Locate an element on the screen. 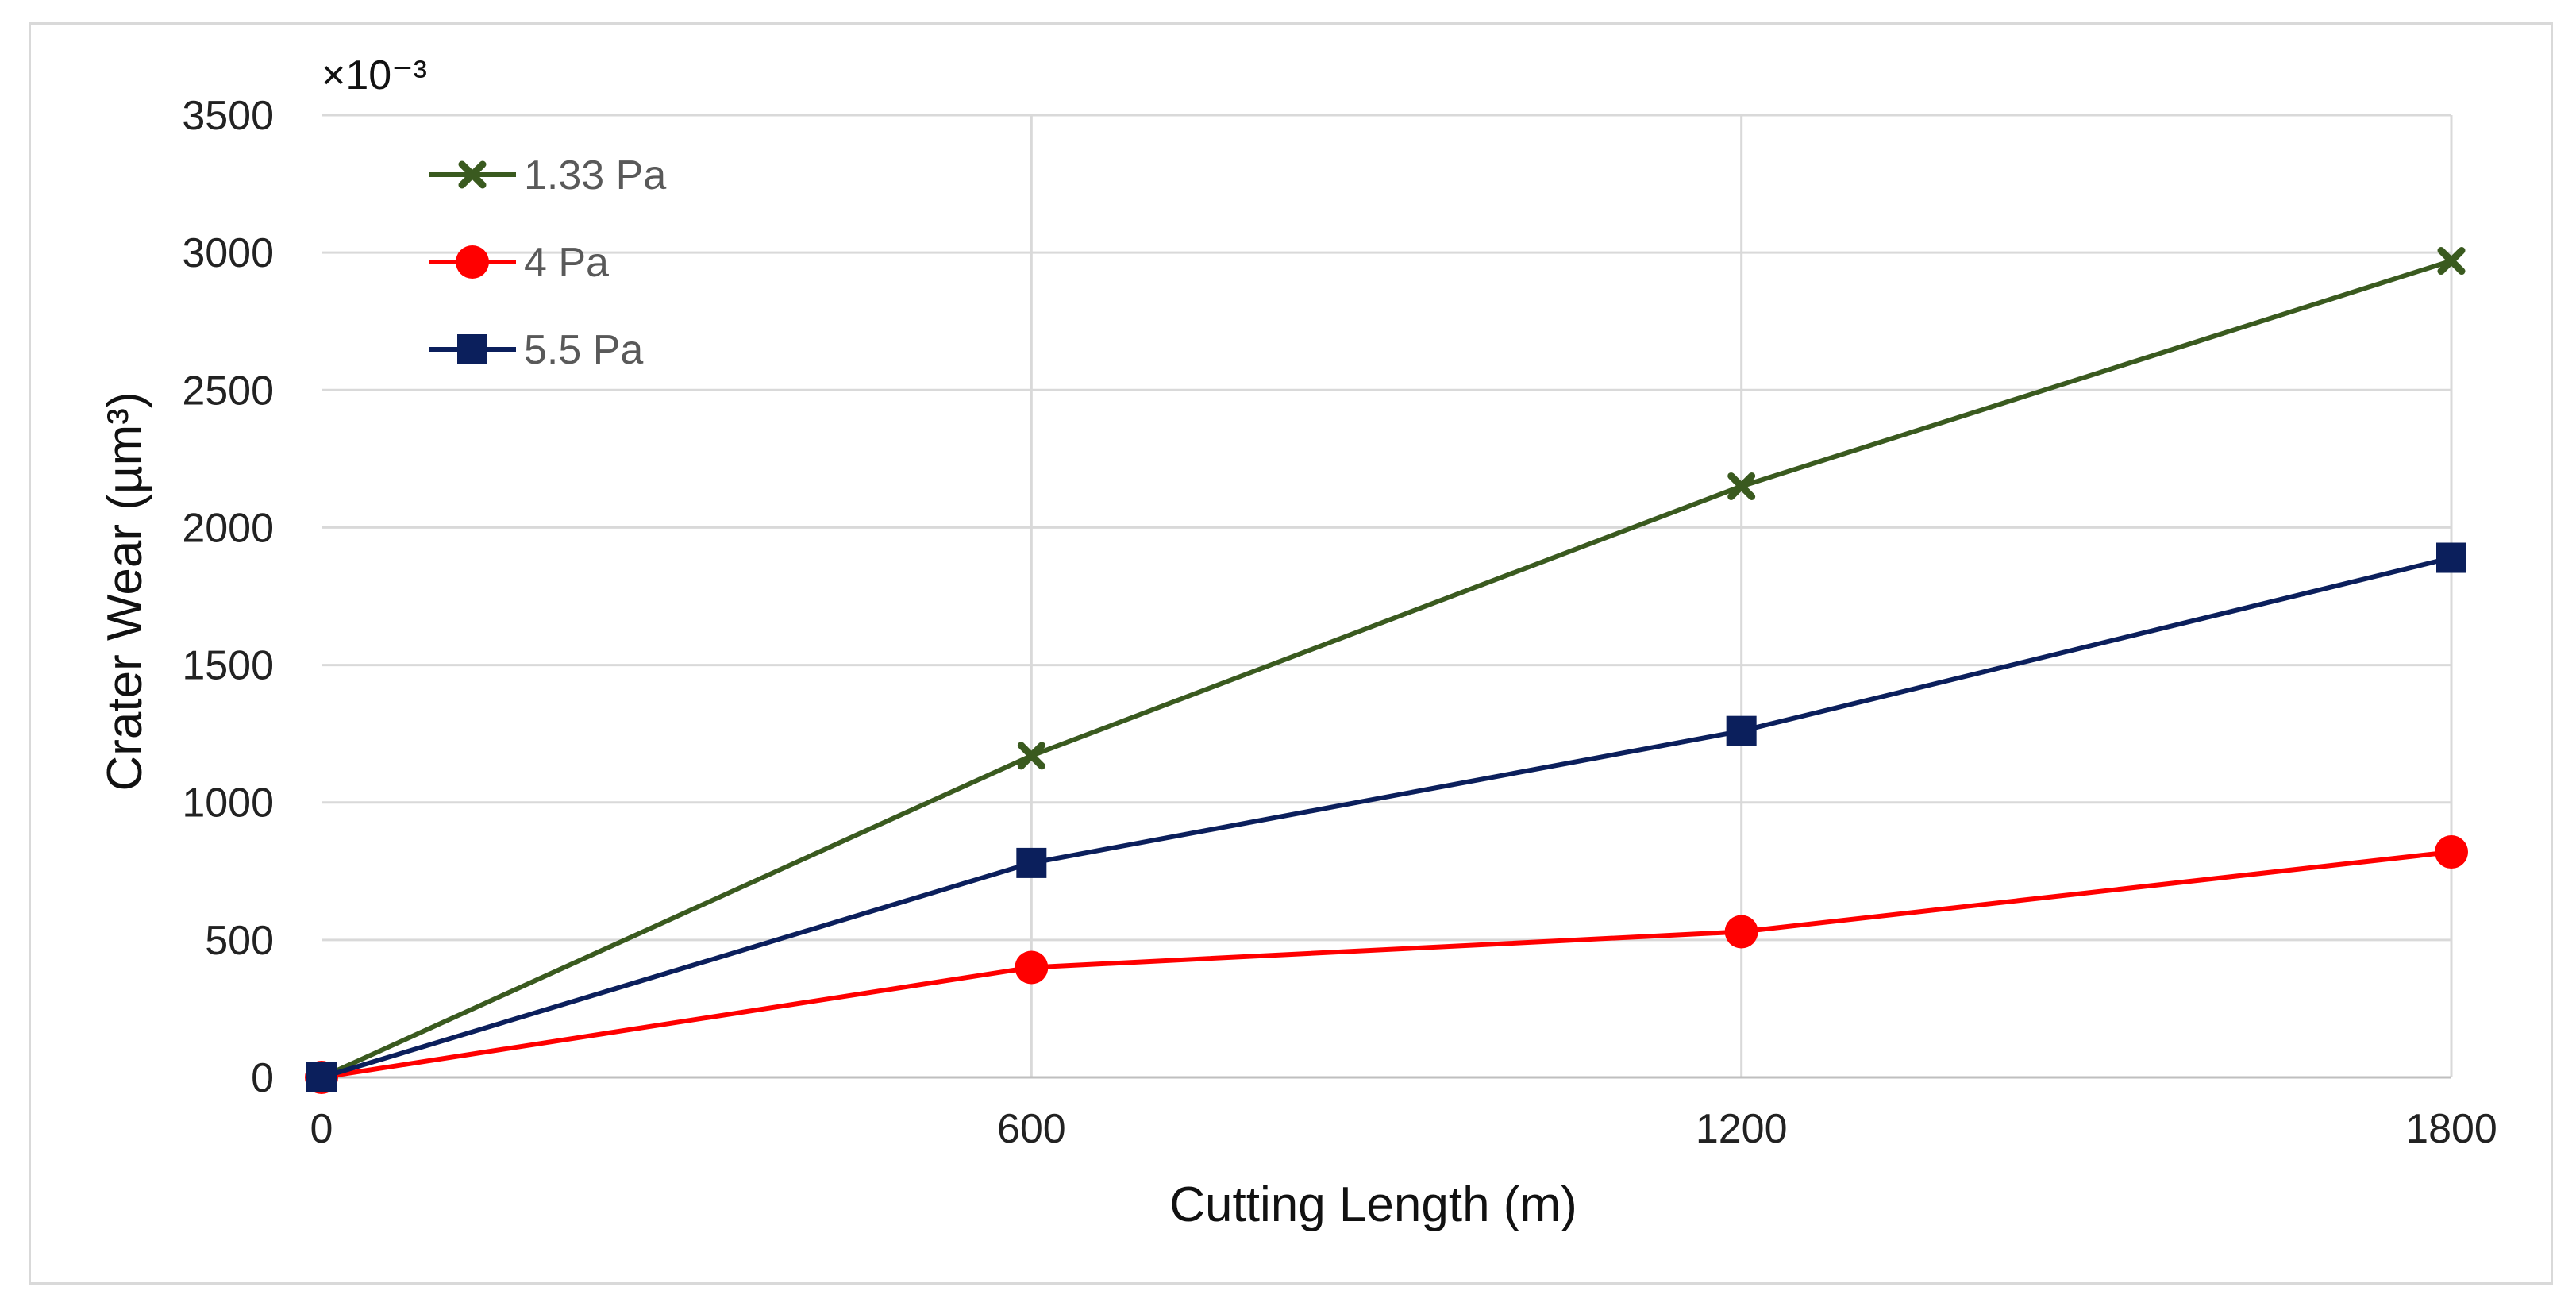 Image resolution: width=2576 pixels, height=1314 pixels. y-tick-label: 500 is located at coordinates (239, 941).